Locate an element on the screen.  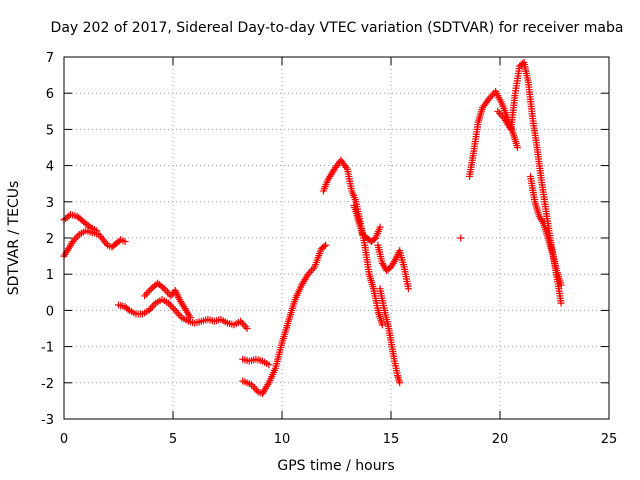
x-tick-label: 0 is located at coordinates (64, 439).